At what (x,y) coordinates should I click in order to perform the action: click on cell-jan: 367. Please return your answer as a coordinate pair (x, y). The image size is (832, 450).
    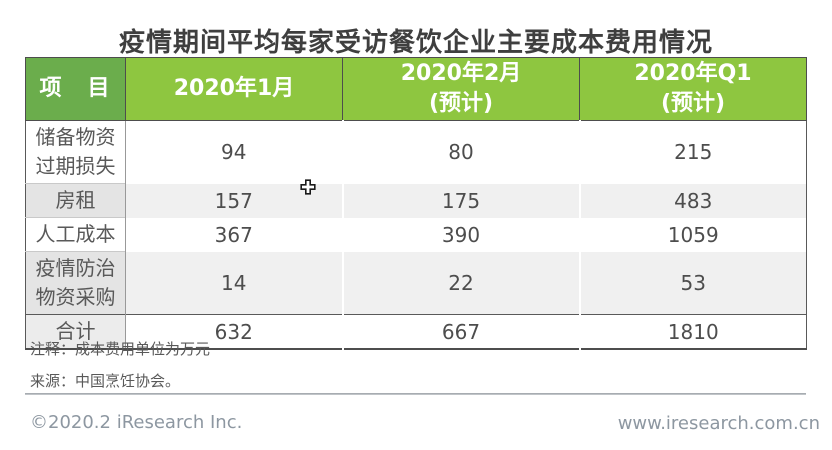
    Looking at the image, I should click on (234, 234).